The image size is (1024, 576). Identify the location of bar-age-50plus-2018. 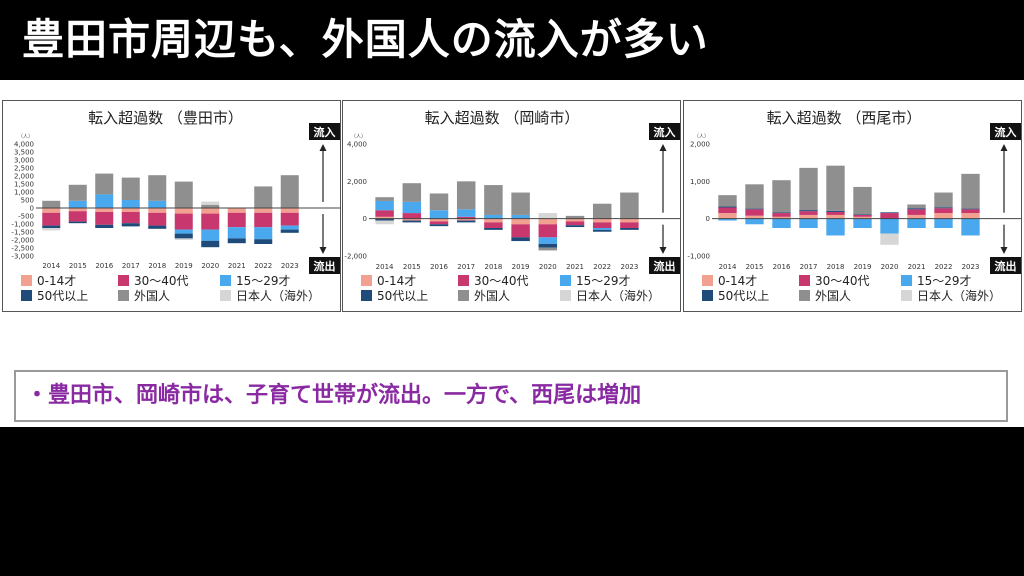
(493, 229).